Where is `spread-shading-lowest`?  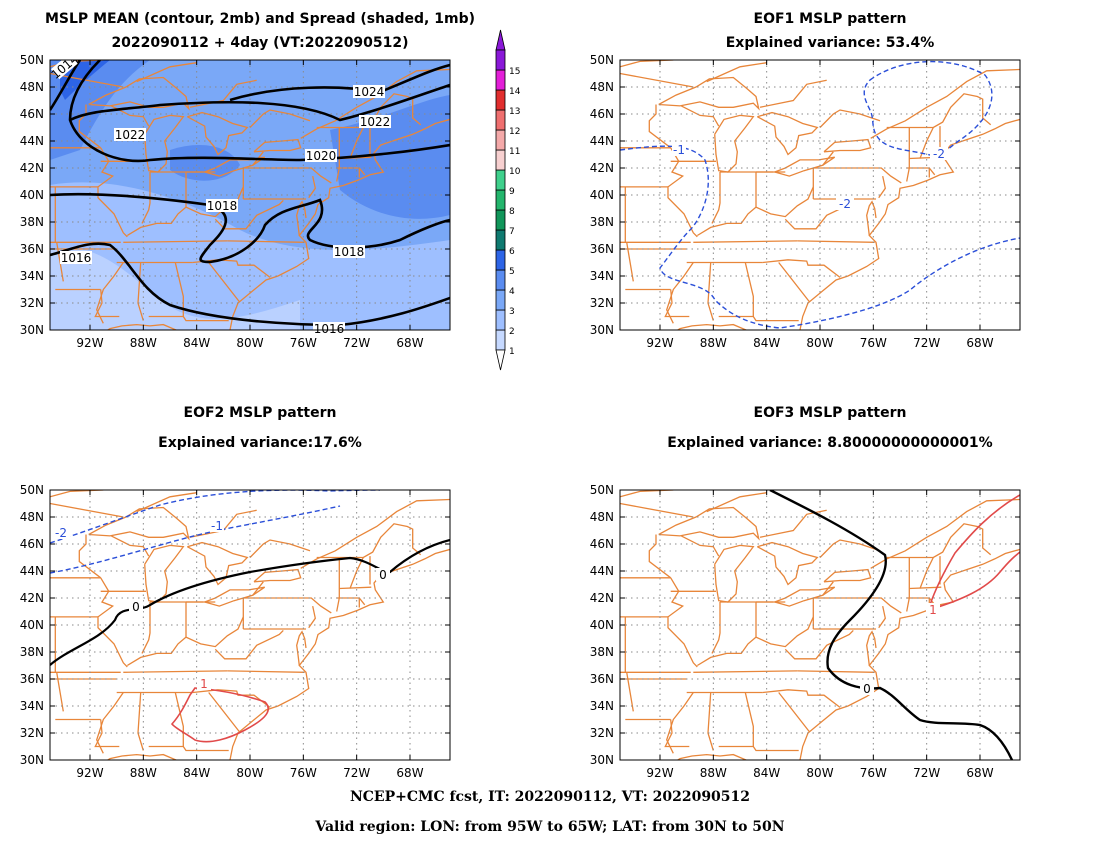
spread-shading-lowest is located at coordinates (175, 288).